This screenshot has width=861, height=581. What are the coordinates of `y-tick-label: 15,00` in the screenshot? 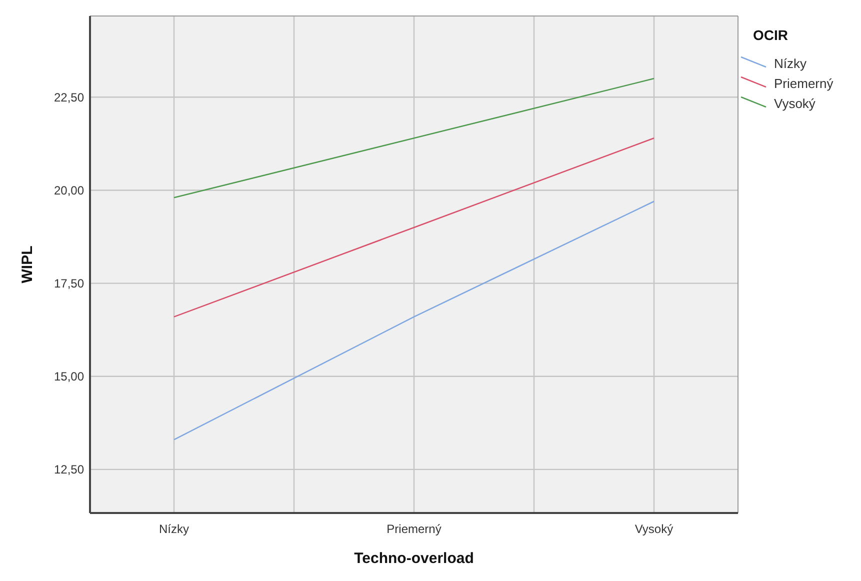 It's located at (69, 377).